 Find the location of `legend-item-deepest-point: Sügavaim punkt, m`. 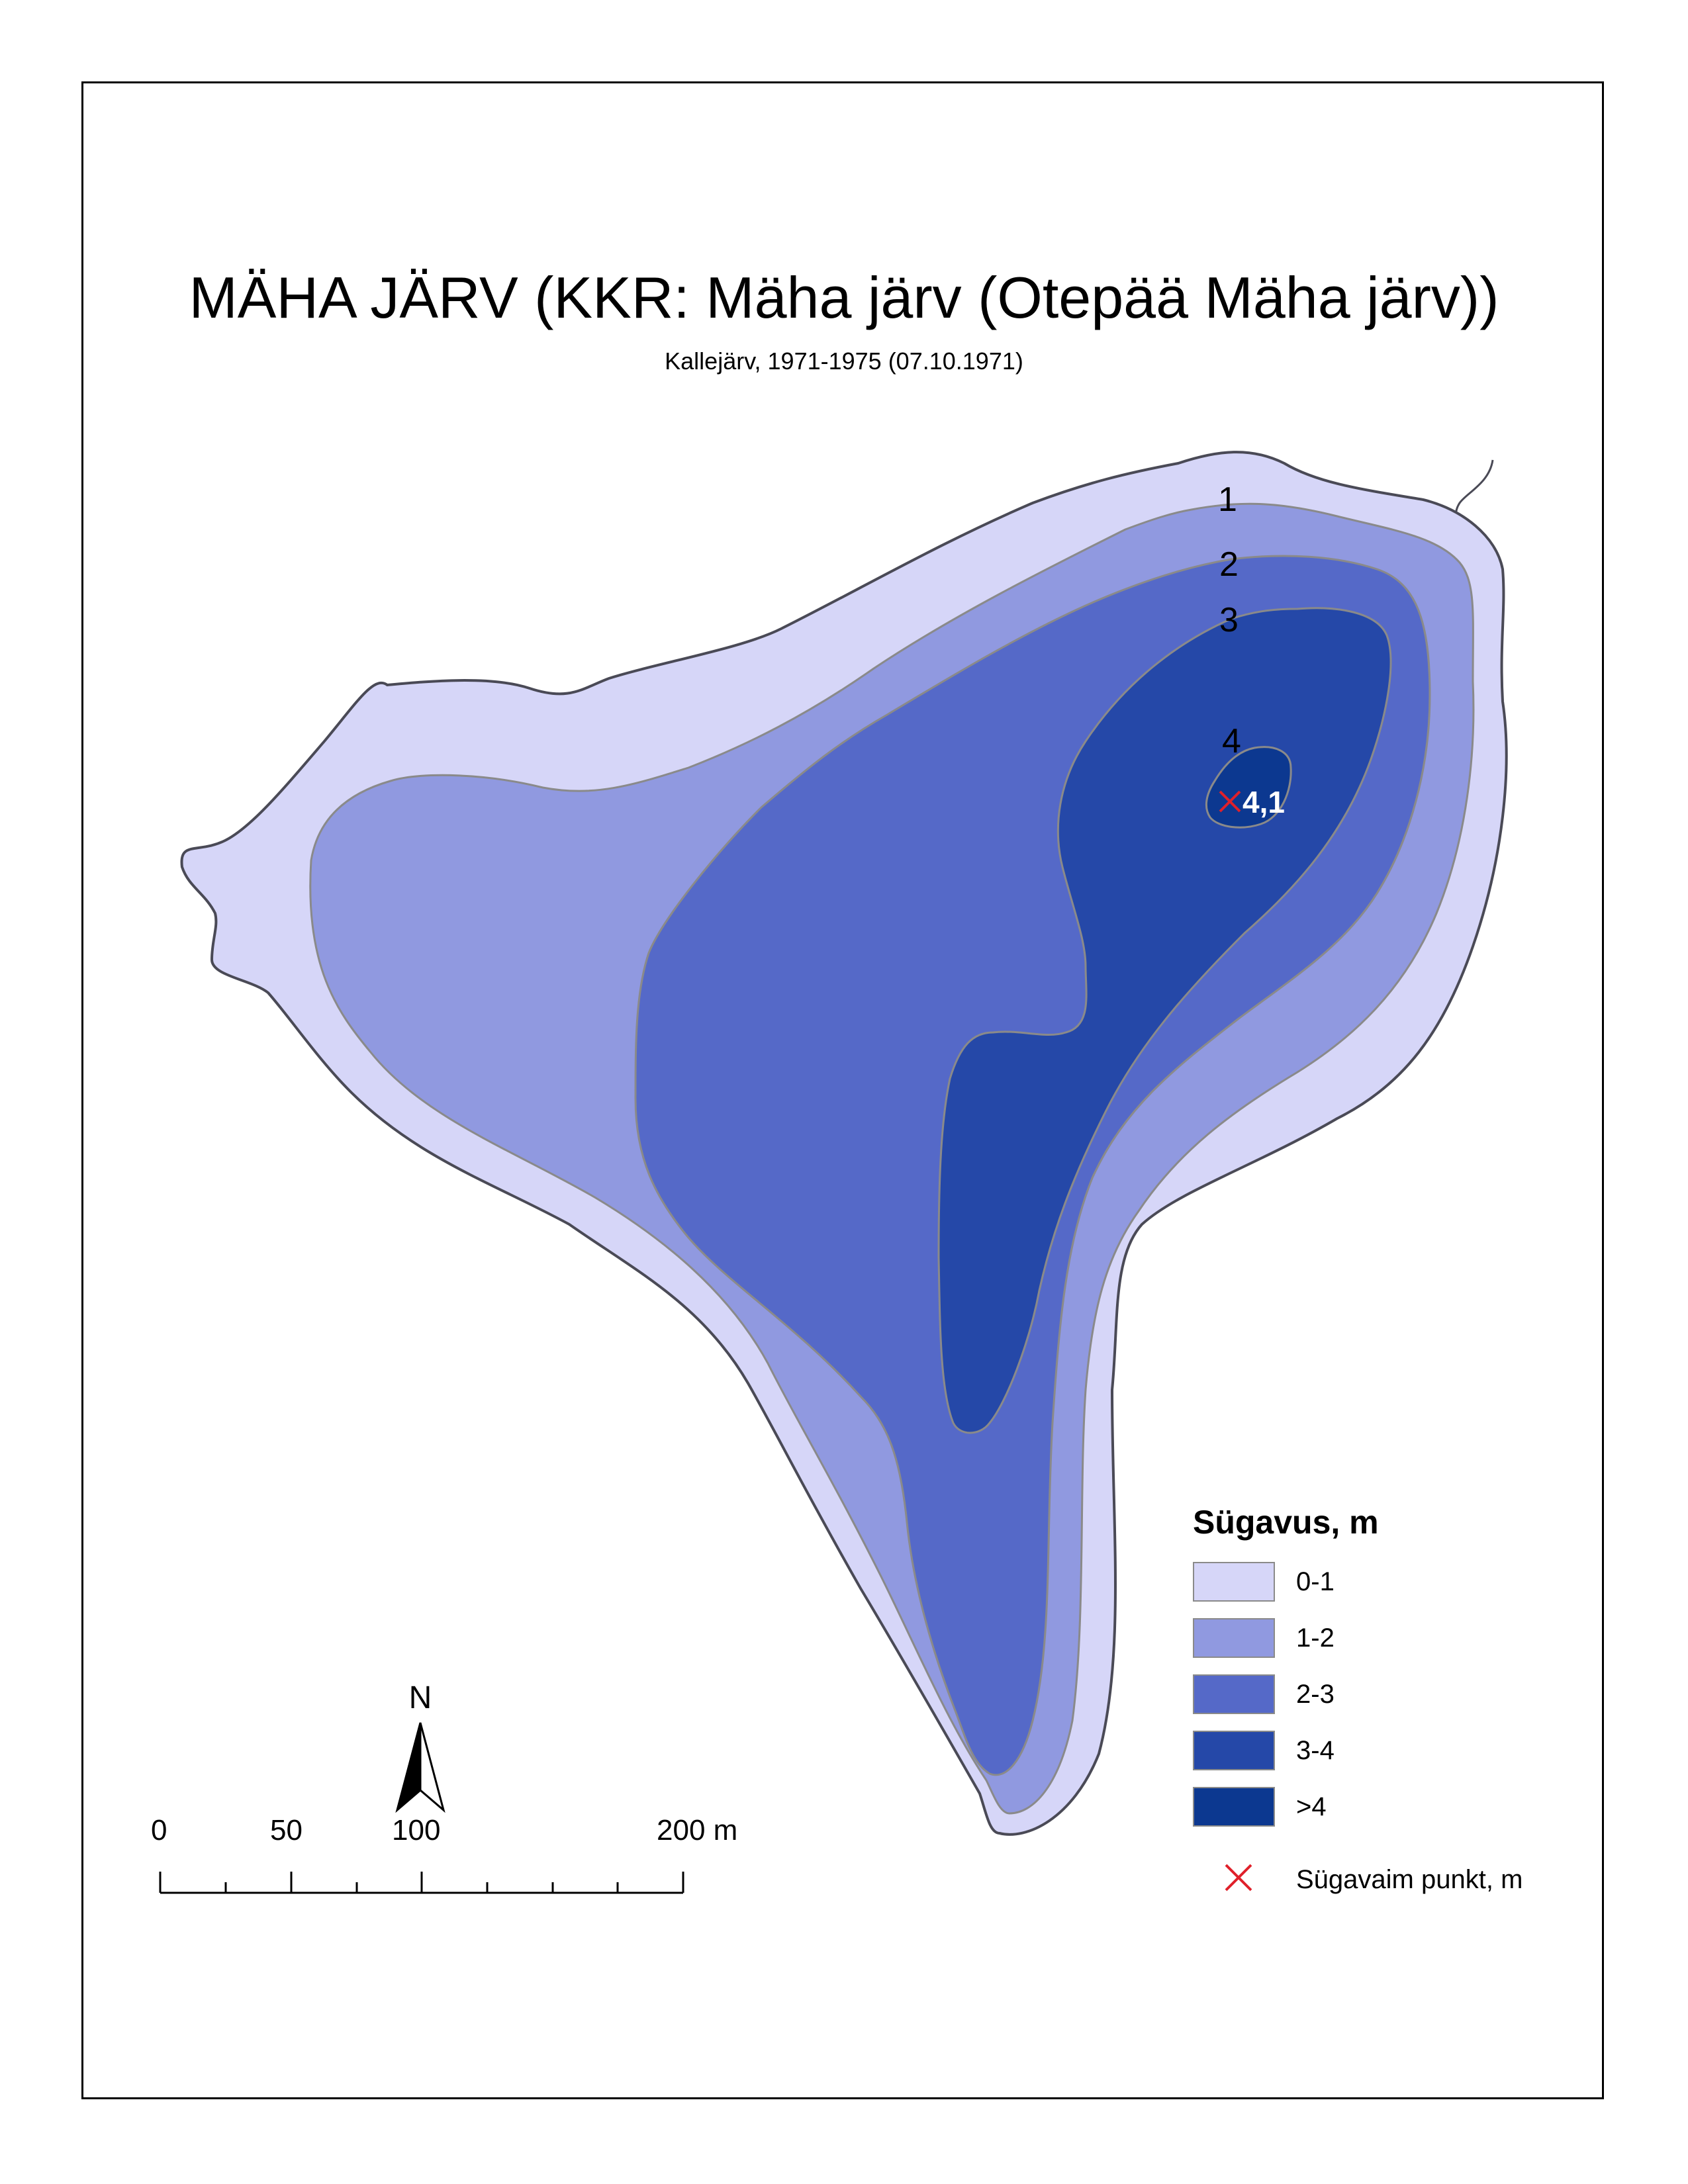

legend-item-deepest-point: Sügavaim punkt, m is located at coordinates (1378, 1880).